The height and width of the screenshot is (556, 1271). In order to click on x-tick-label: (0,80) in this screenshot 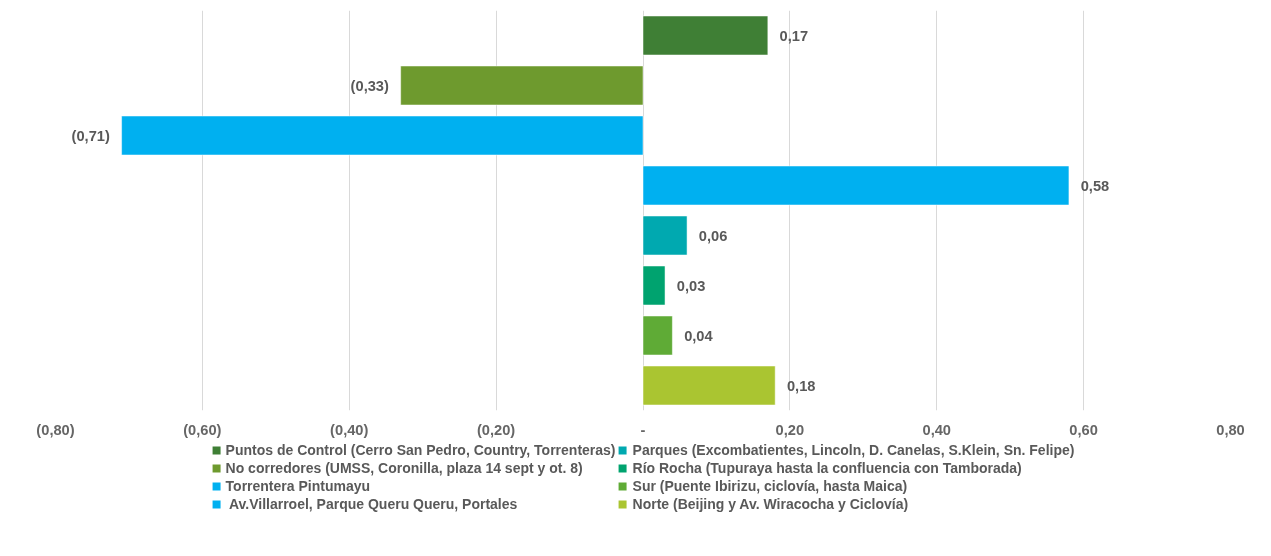, I will do `click(55, 429)`.